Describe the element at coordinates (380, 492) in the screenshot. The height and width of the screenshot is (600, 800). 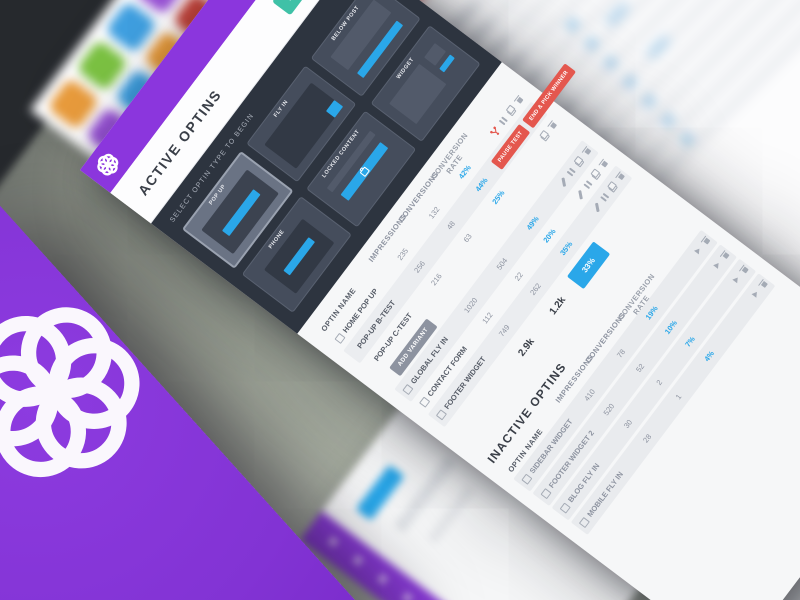
I see `blue-button-blob` at that location.